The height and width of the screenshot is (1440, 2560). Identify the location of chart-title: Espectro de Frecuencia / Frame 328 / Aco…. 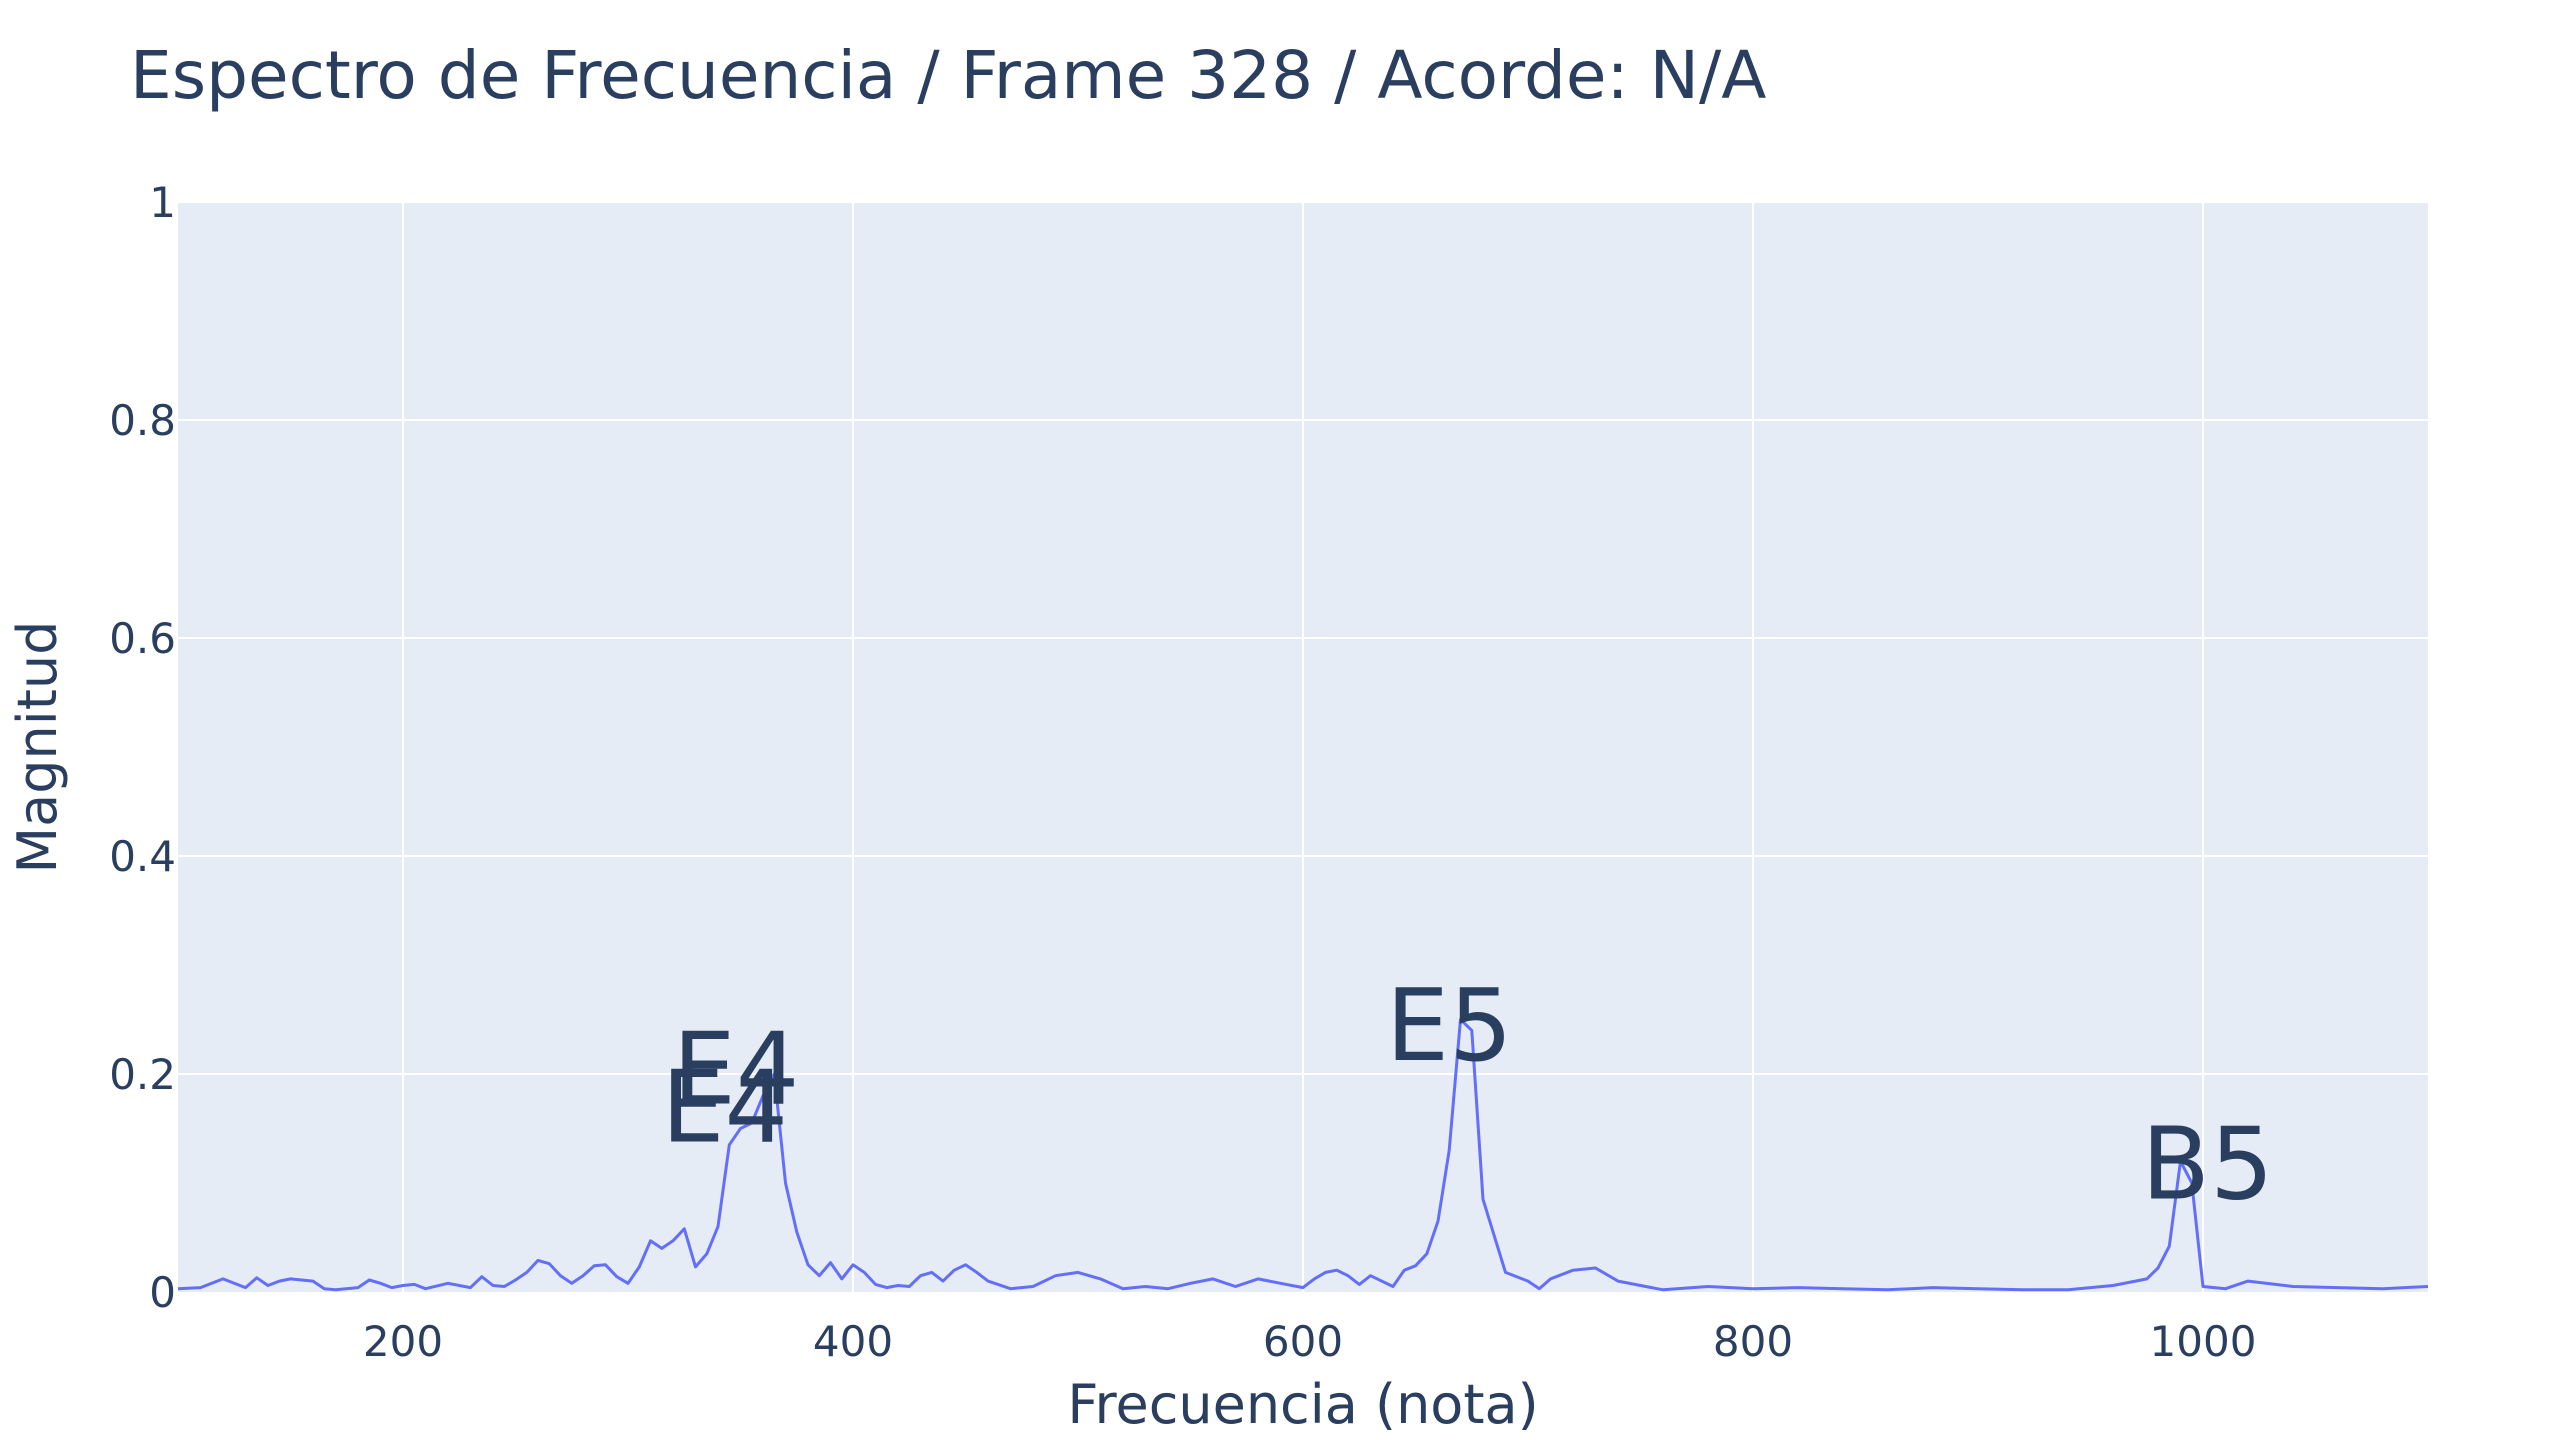
(948, 75).